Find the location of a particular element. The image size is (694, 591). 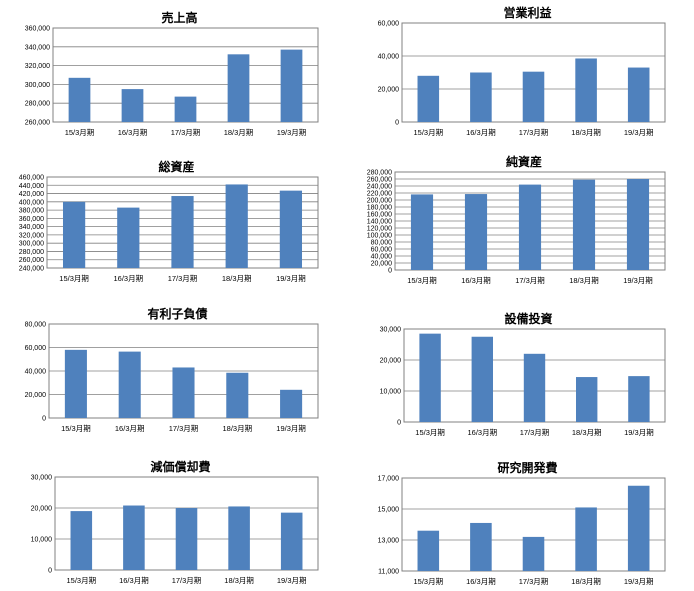

y-tick-label: 200,000 is located at coordinates (379, 201).